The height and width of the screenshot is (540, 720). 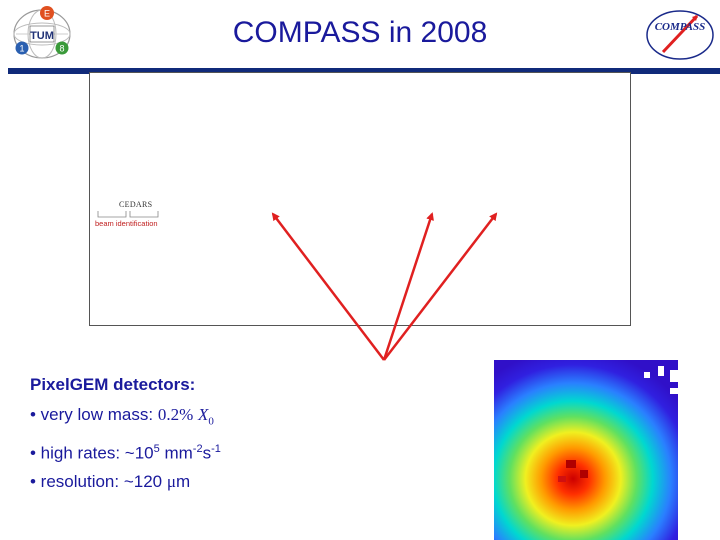 What do you see at coordinates (42, 36) in the screenshot?
I see `logo-letter-tum: TUM` at bounding box center [42, 36].